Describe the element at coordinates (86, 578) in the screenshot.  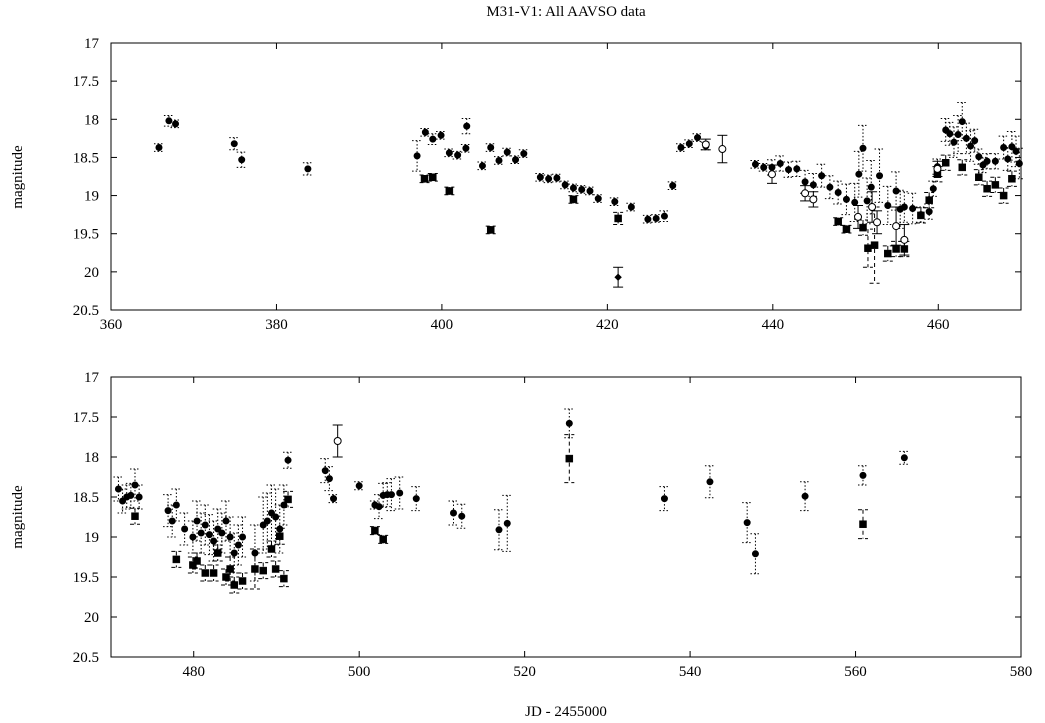
I see `bottom-y-tick-label: 19.5` at that location.